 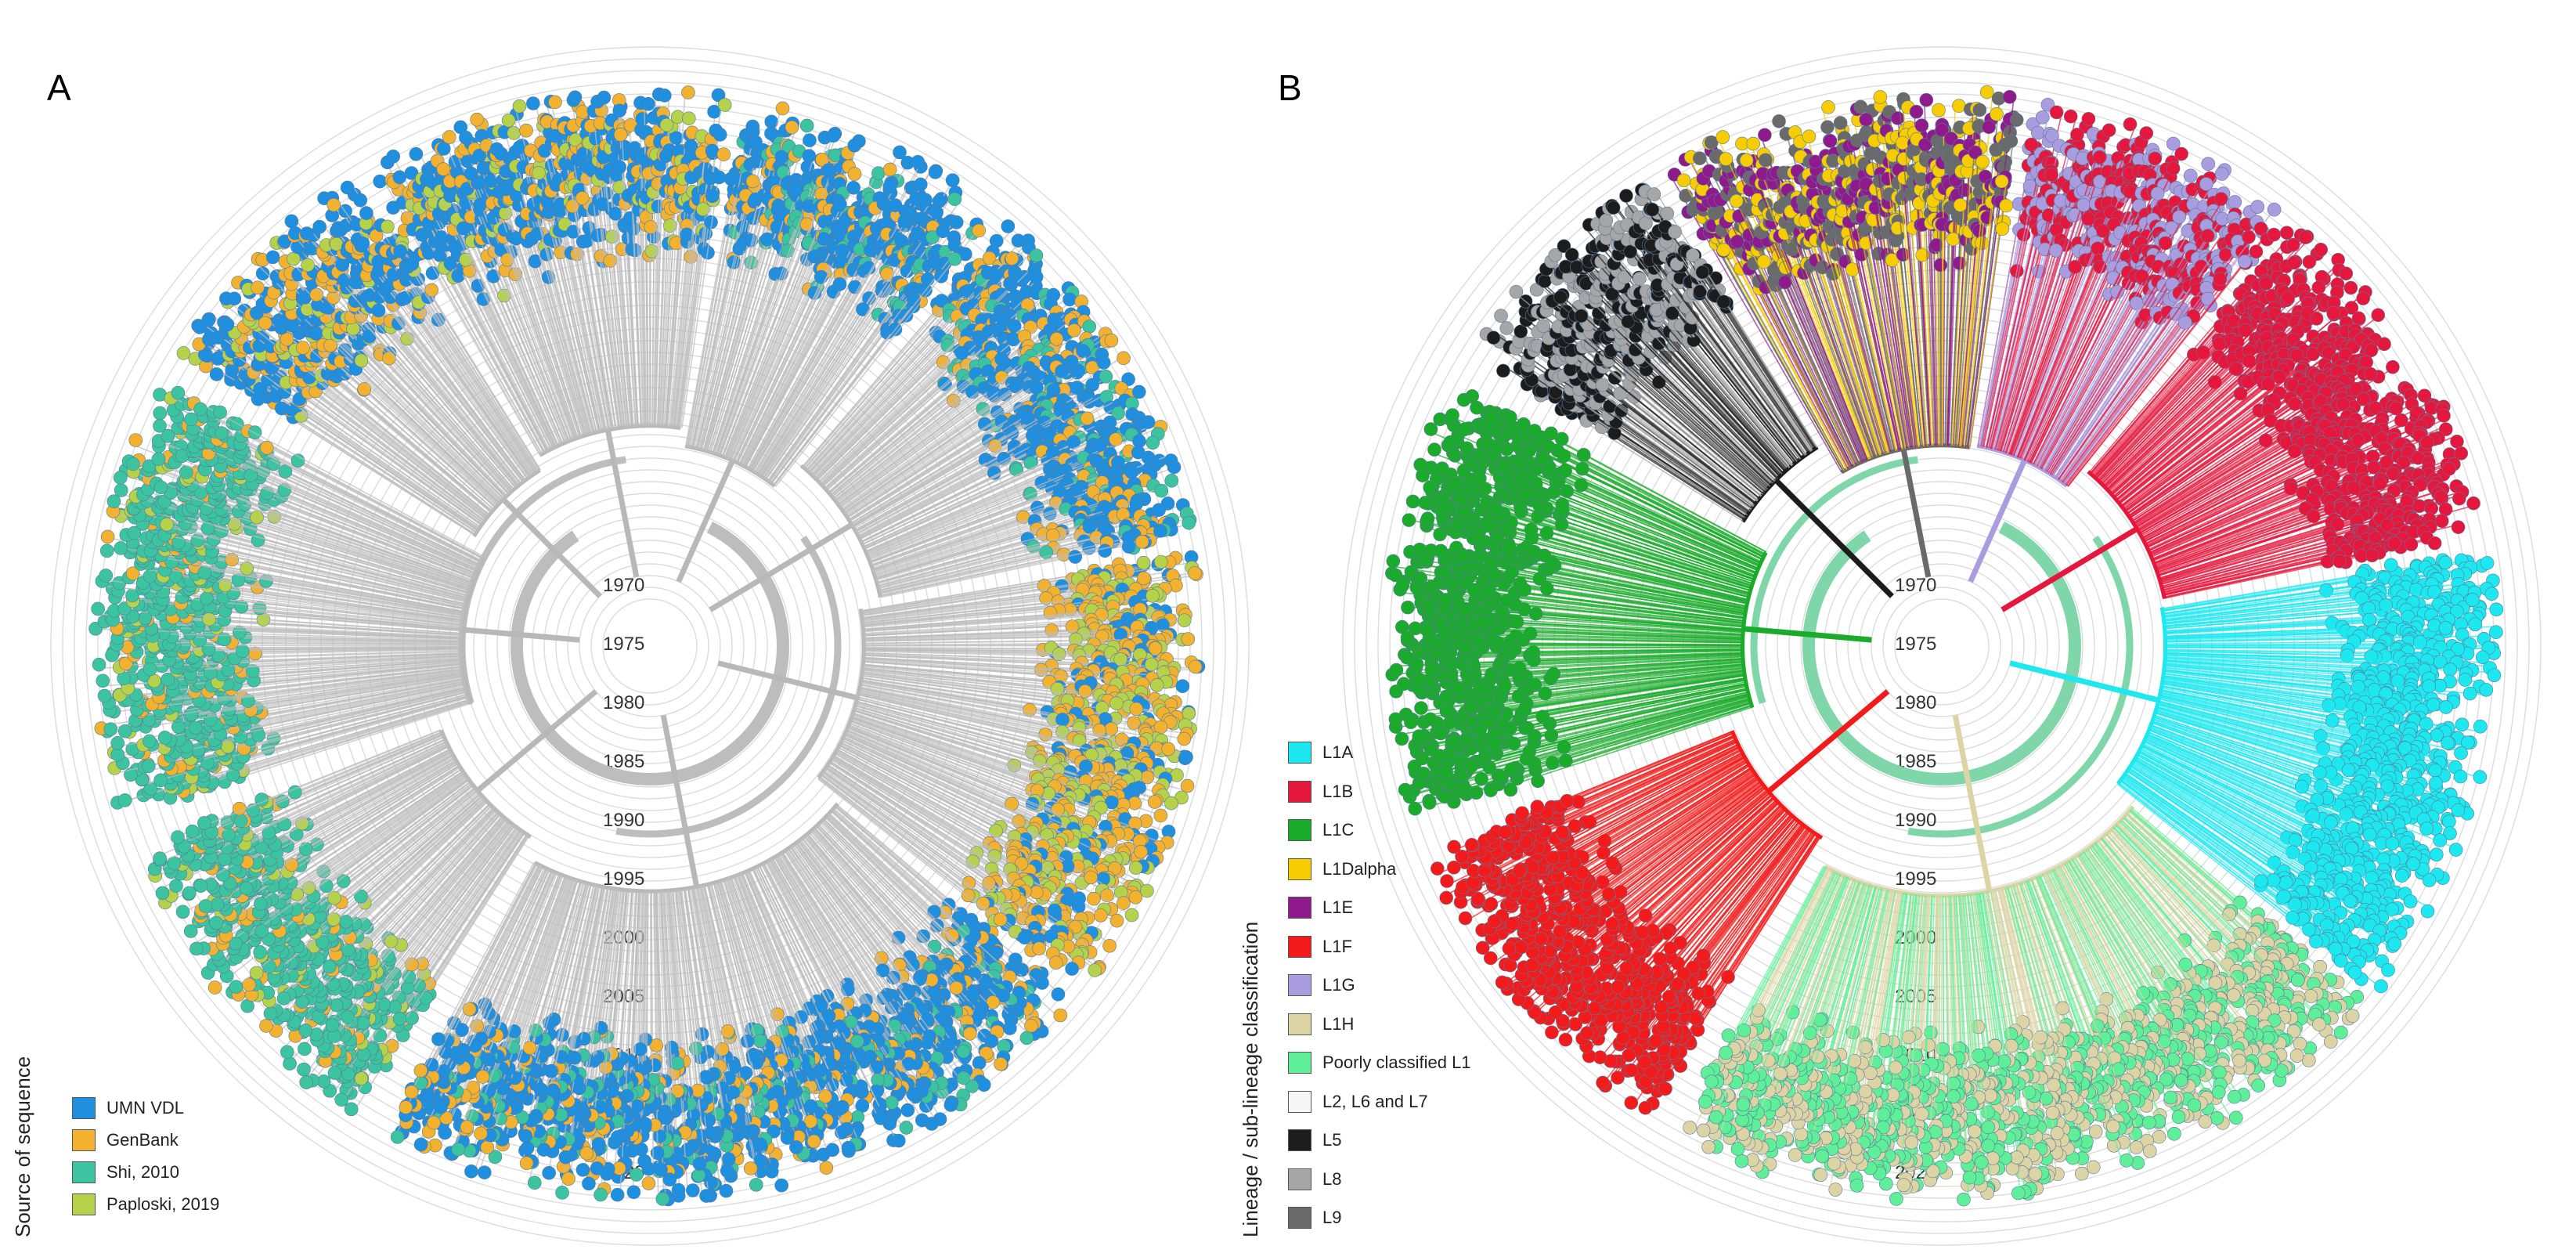 I want to click on panel-a-label: A, so click(x=59, y=87).